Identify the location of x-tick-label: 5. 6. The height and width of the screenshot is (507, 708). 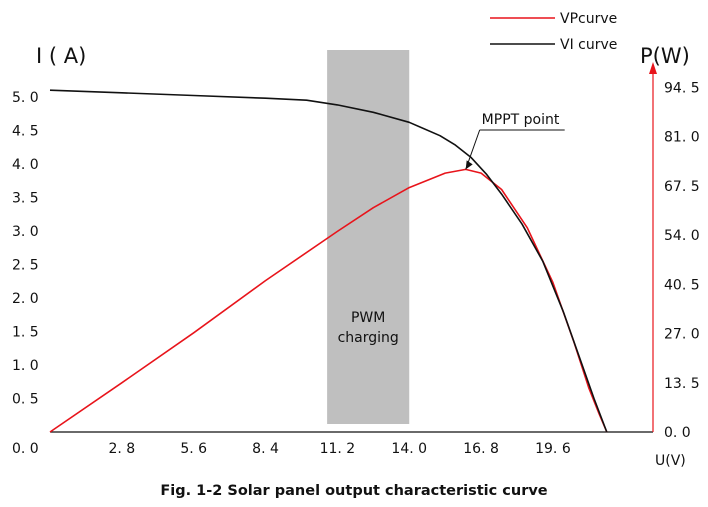
(193, 449).